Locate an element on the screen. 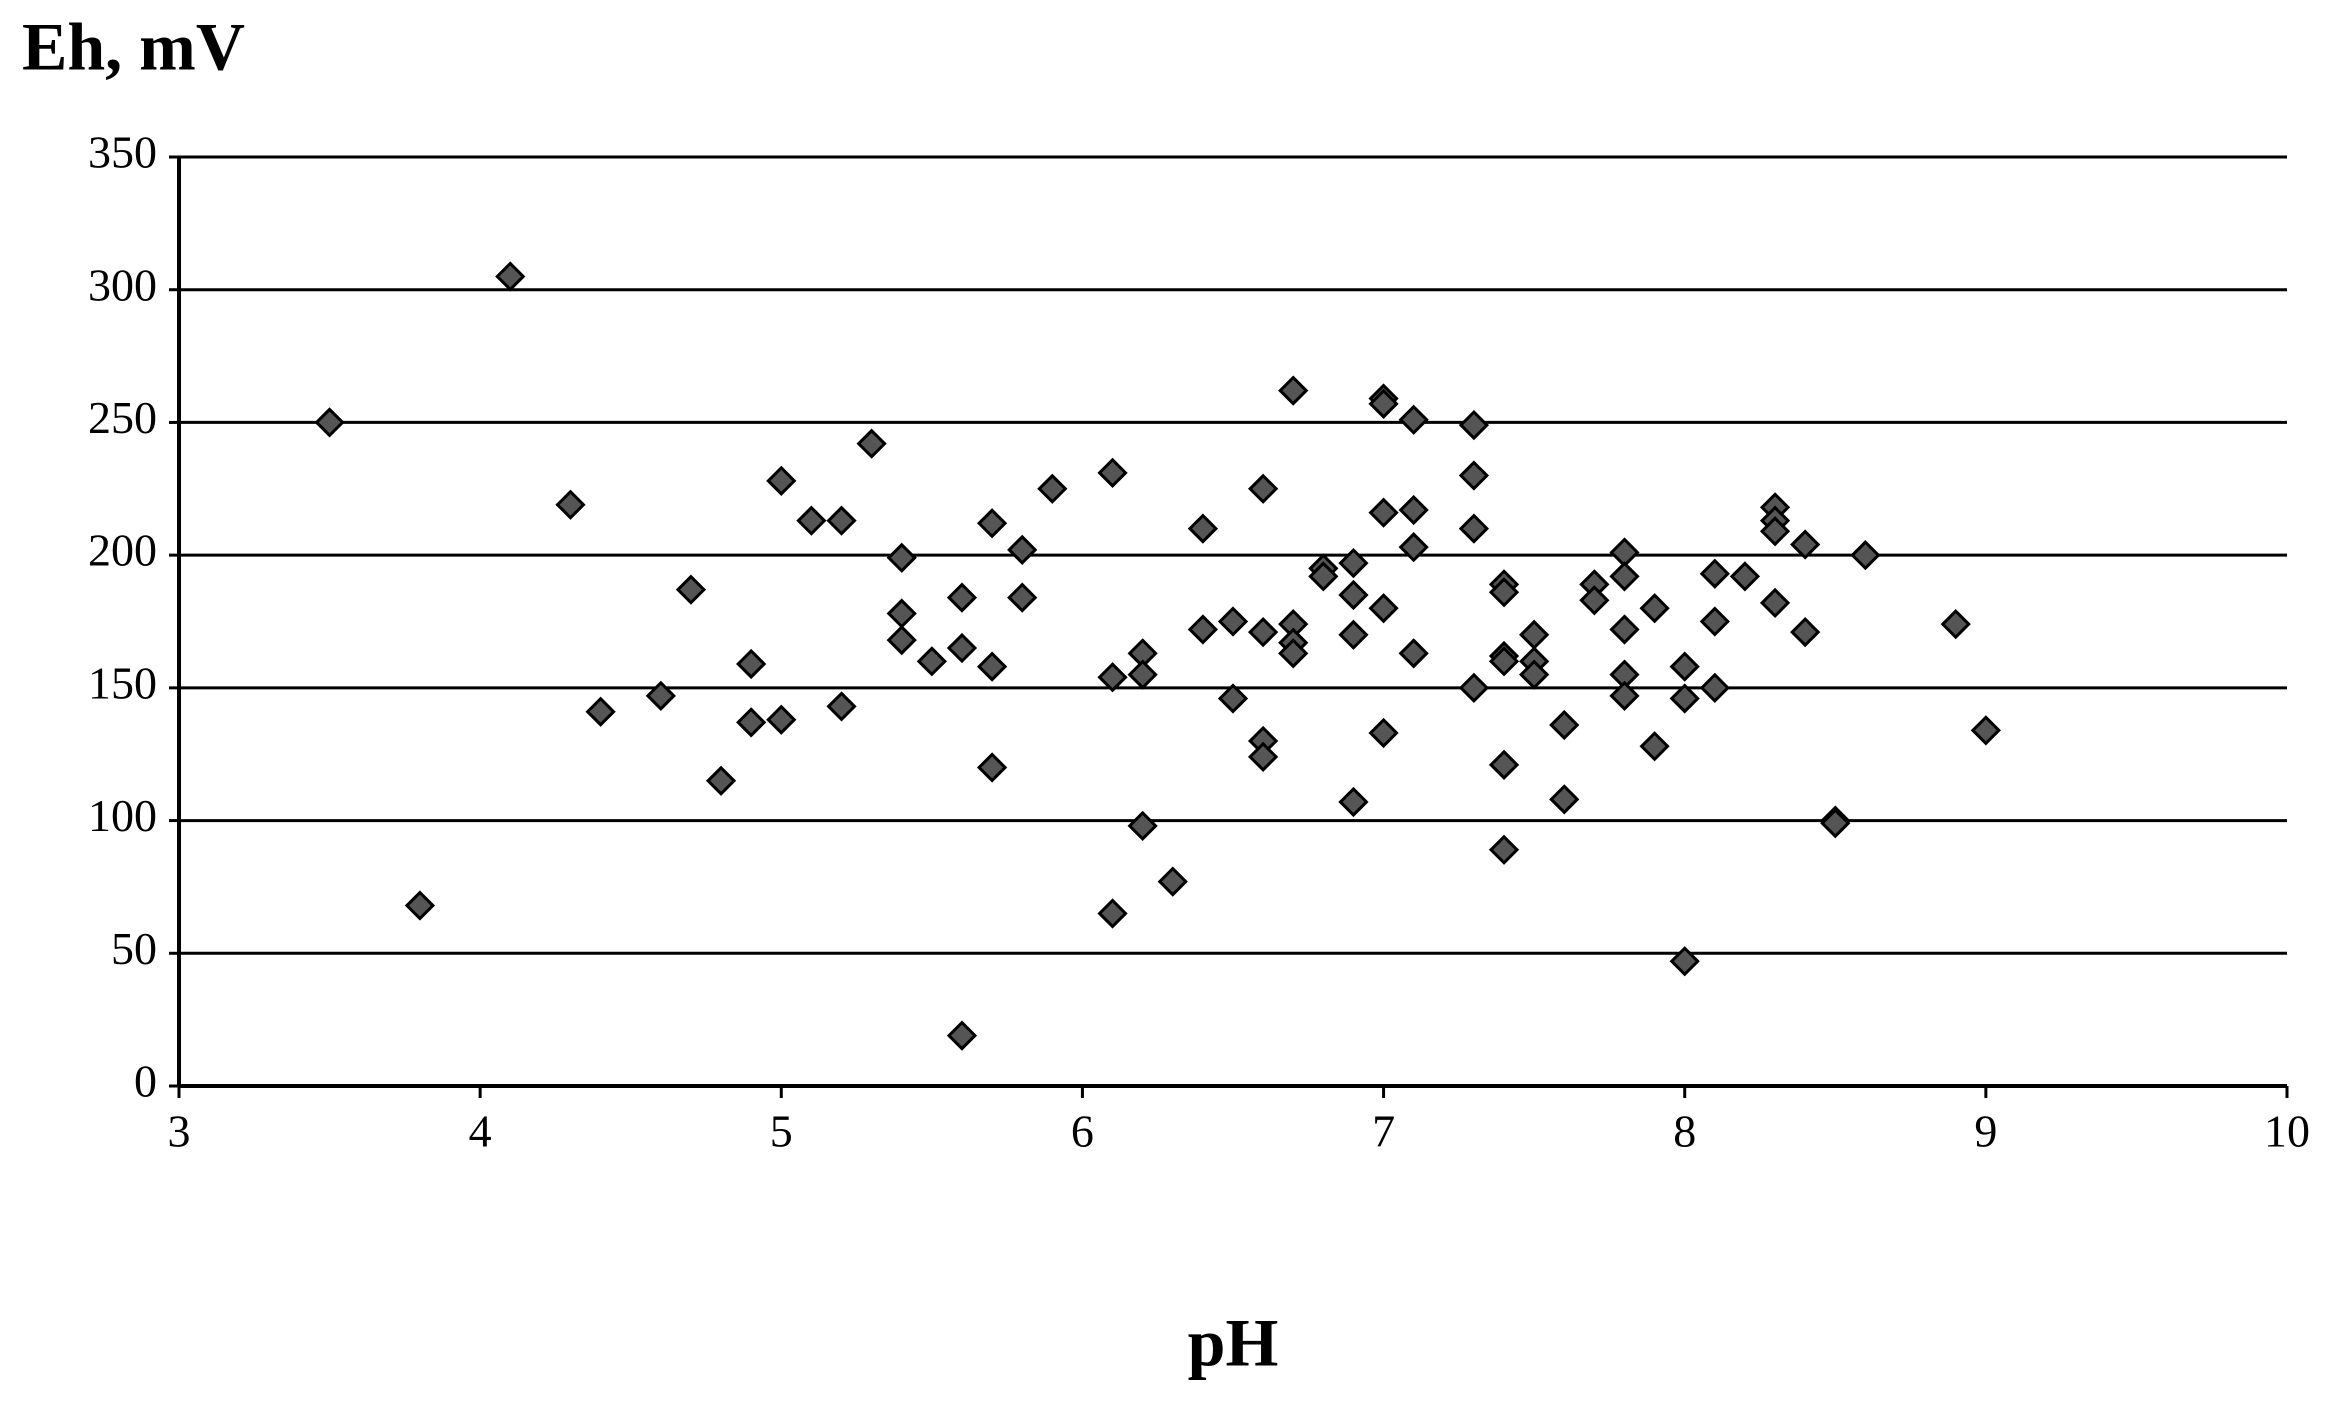  y-tick-label: 350 is located at coordinates (122, 152).